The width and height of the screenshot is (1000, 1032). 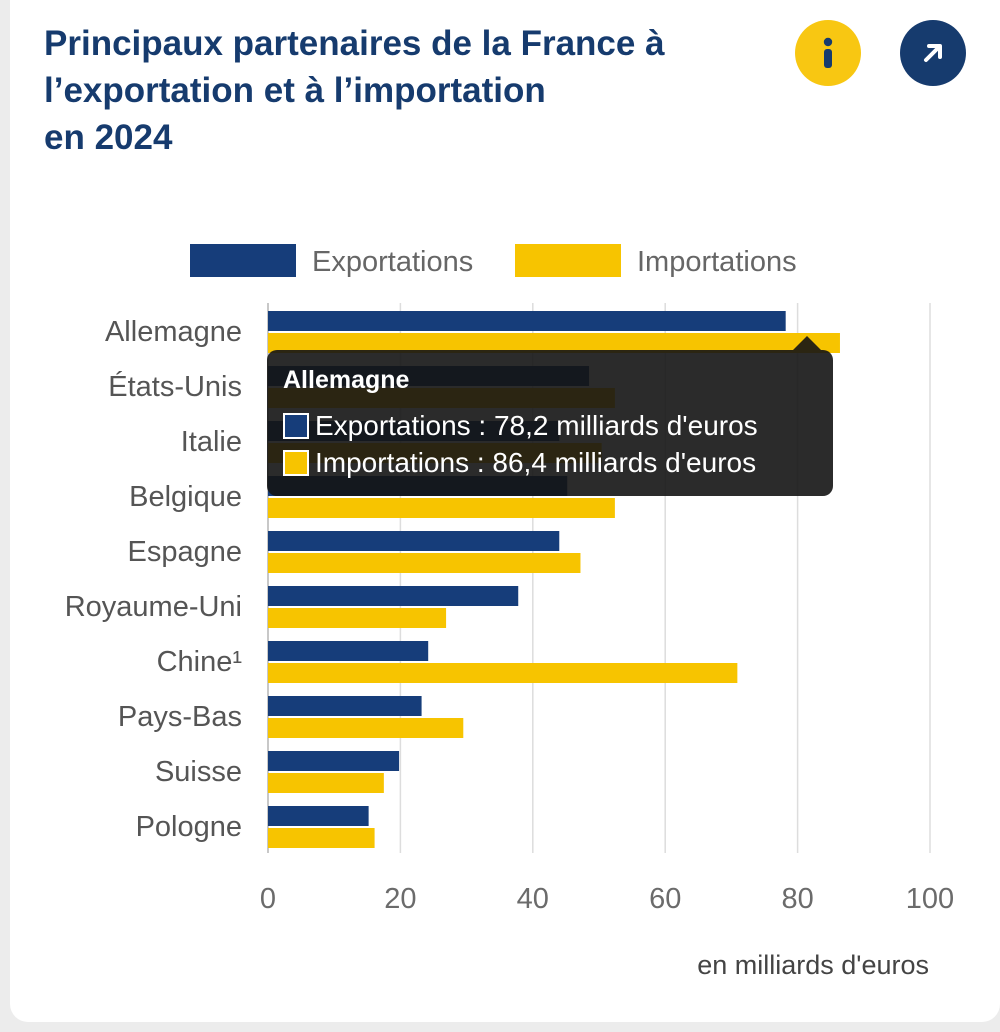 What do you see at coordinates (189, 827) in the screenshot?
I see `y-category-label: Pologne` at bounding box center [189, 827].